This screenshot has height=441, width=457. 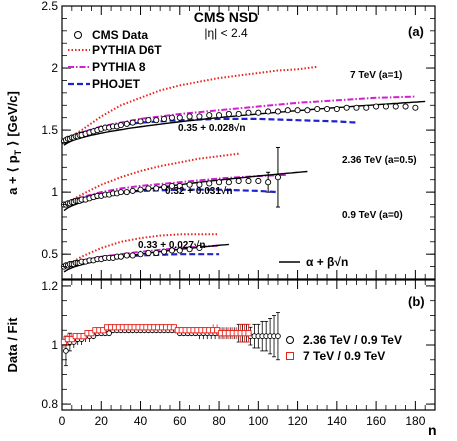 I want to click on legend: CMS Data PYTHIA D6T PYTHIA 8 PHOJET, so click(x=115, y=59).